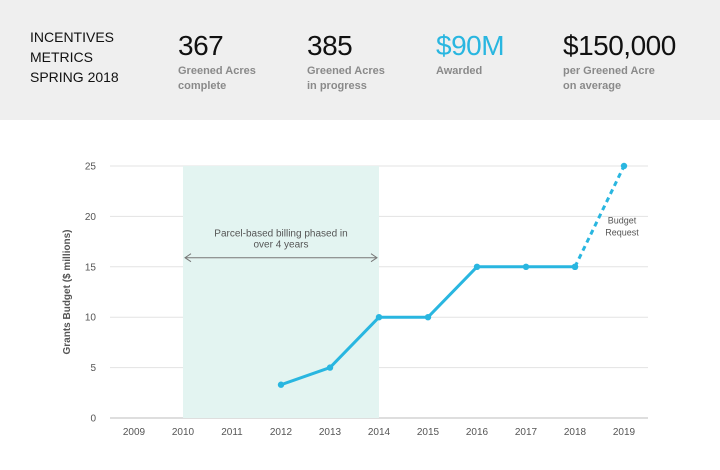 The image size is (720, 470). I want to click on metric-label-line: Awarded, so click(459, 71).